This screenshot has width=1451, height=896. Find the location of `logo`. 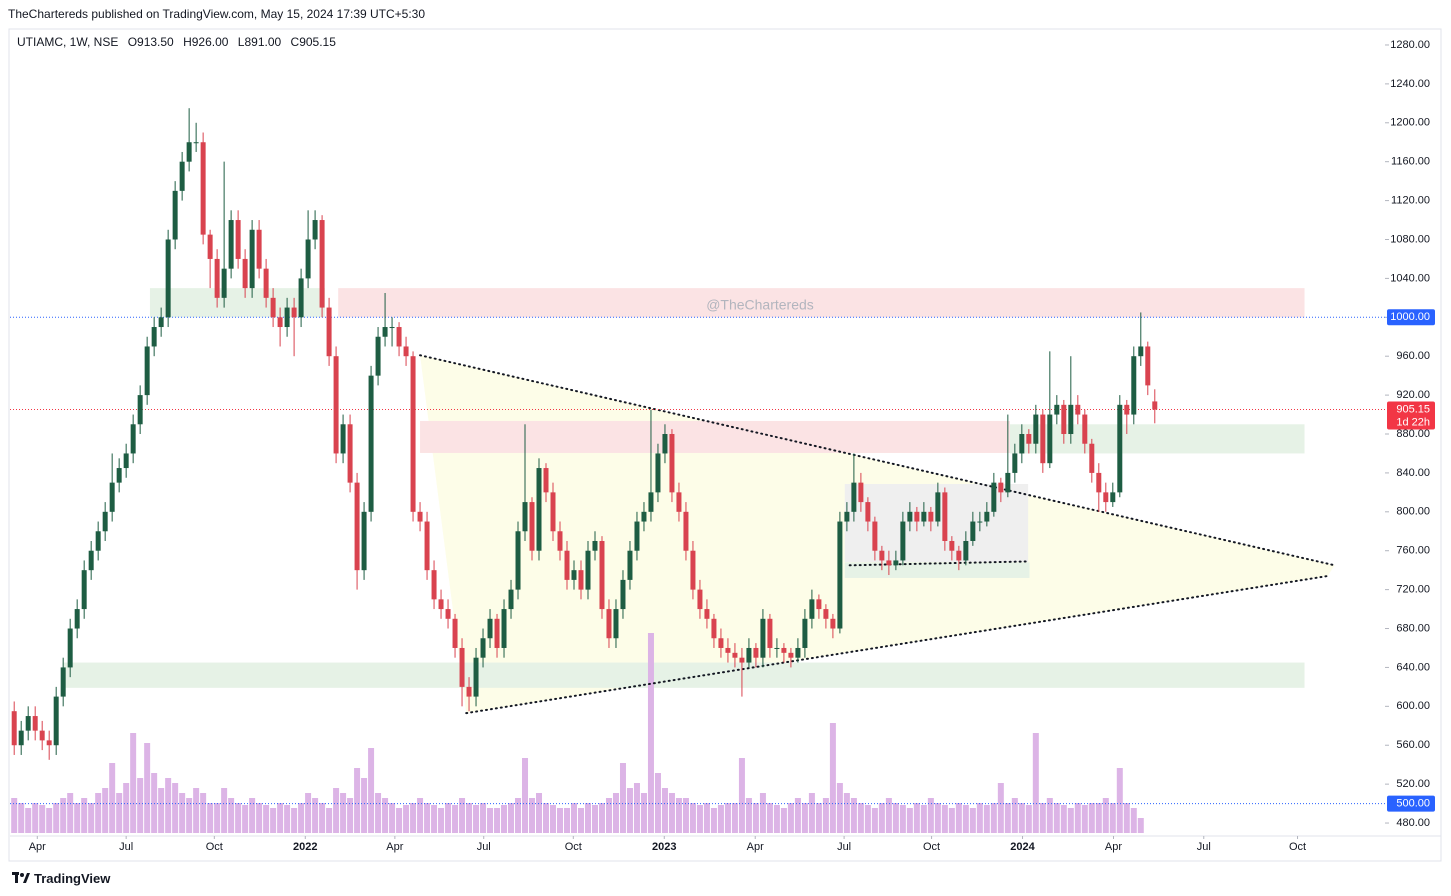

logo is located at coordinates (21, 877).